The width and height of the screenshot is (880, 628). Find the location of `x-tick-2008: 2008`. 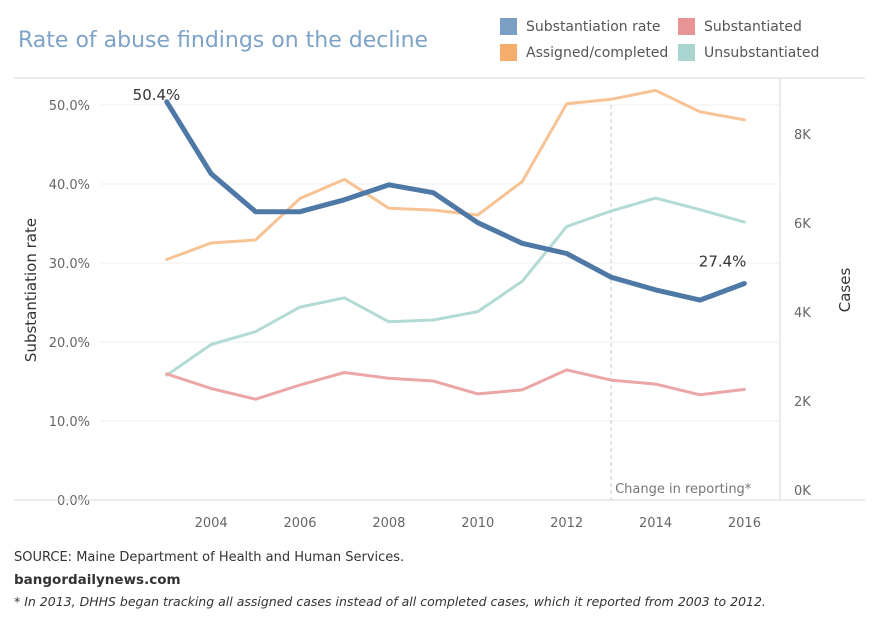

x-tick-2008: 2008 is located at coordinates (388, 523).